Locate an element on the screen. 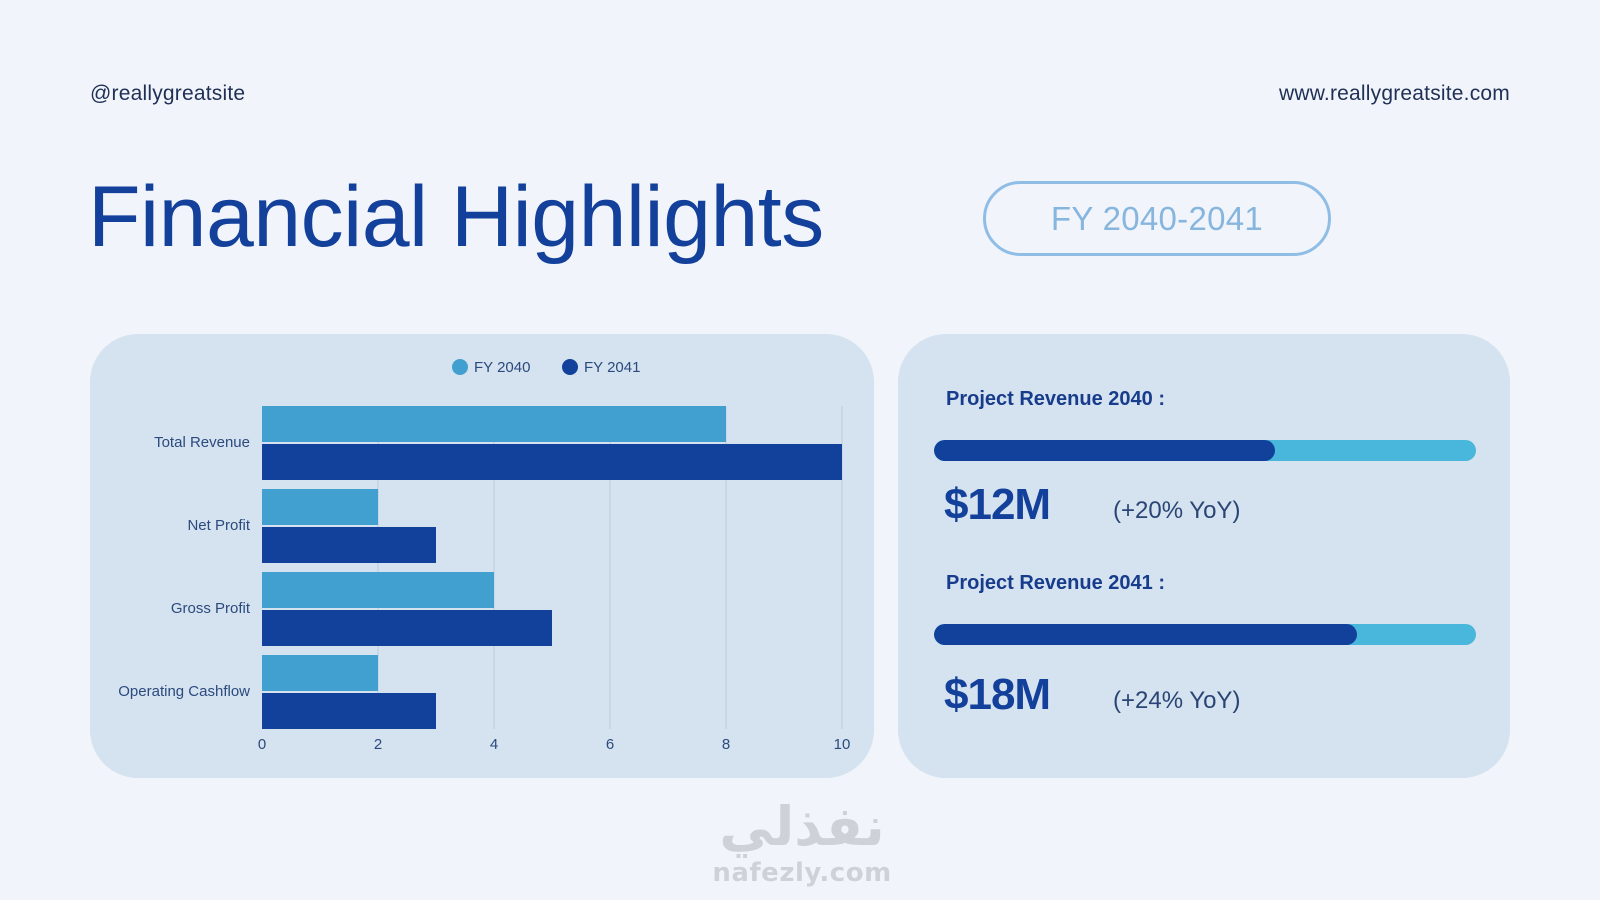 This screenshot has width=1600, height=900. revenue-title: Project Revenue 2041 : is located at coordinates (1055, 583).